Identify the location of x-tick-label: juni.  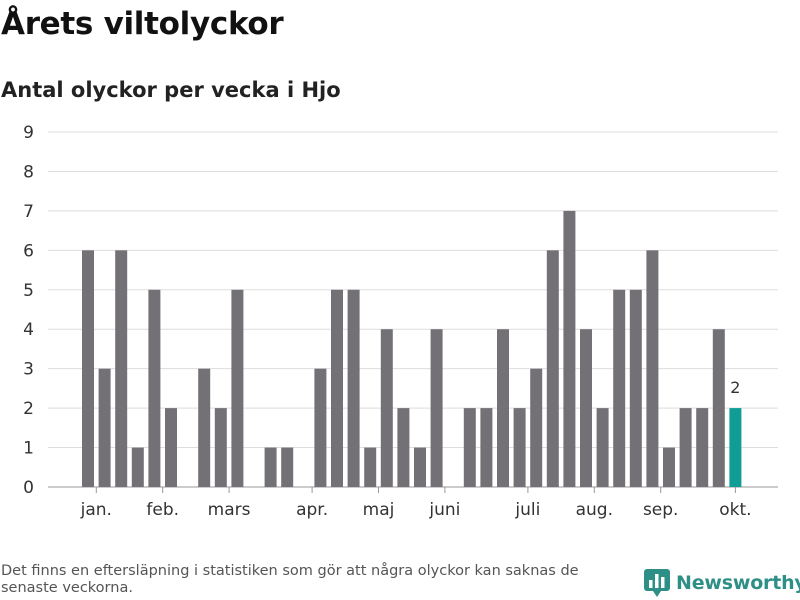
(444, 510).